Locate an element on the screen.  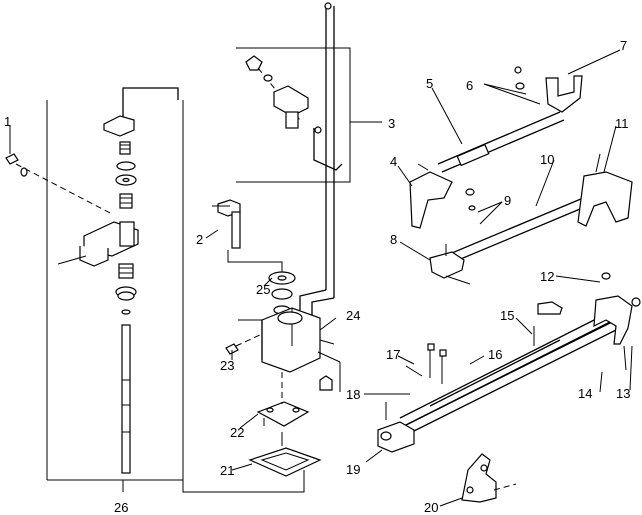
callout-11: 11 is located at coordinates (622, 123).